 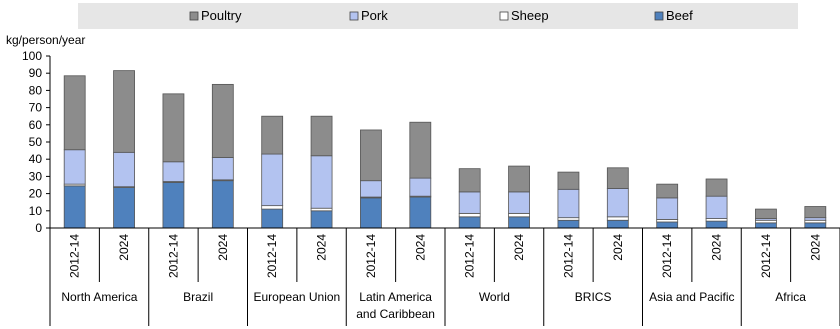 What do you see at coordinates (354, 16) in the screenshot?
I see `legend-swatch-pork` at bounding box center [354, 16].